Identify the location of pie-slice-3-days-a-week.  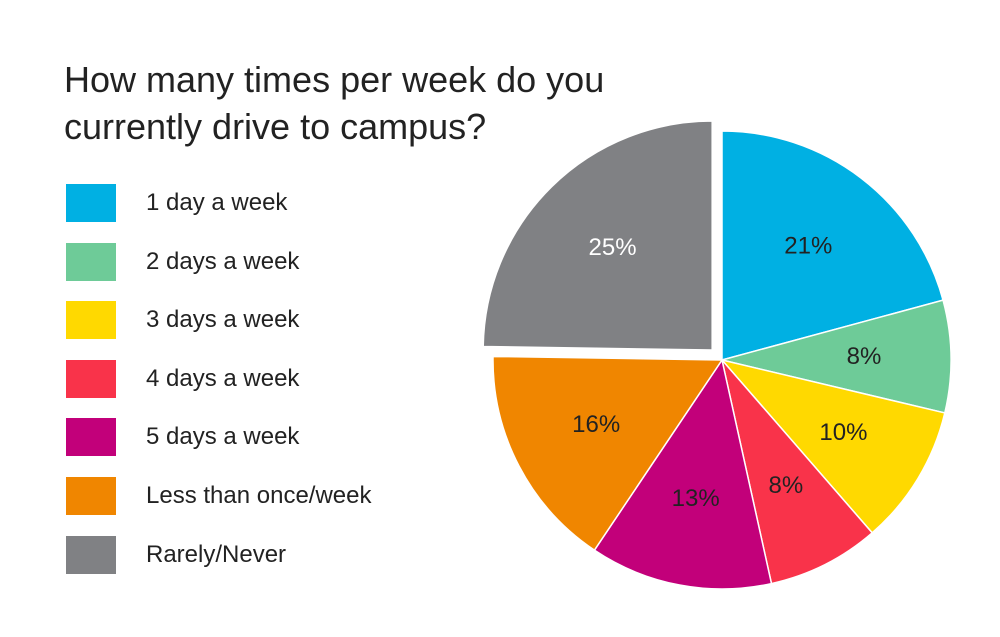
(832, 446).